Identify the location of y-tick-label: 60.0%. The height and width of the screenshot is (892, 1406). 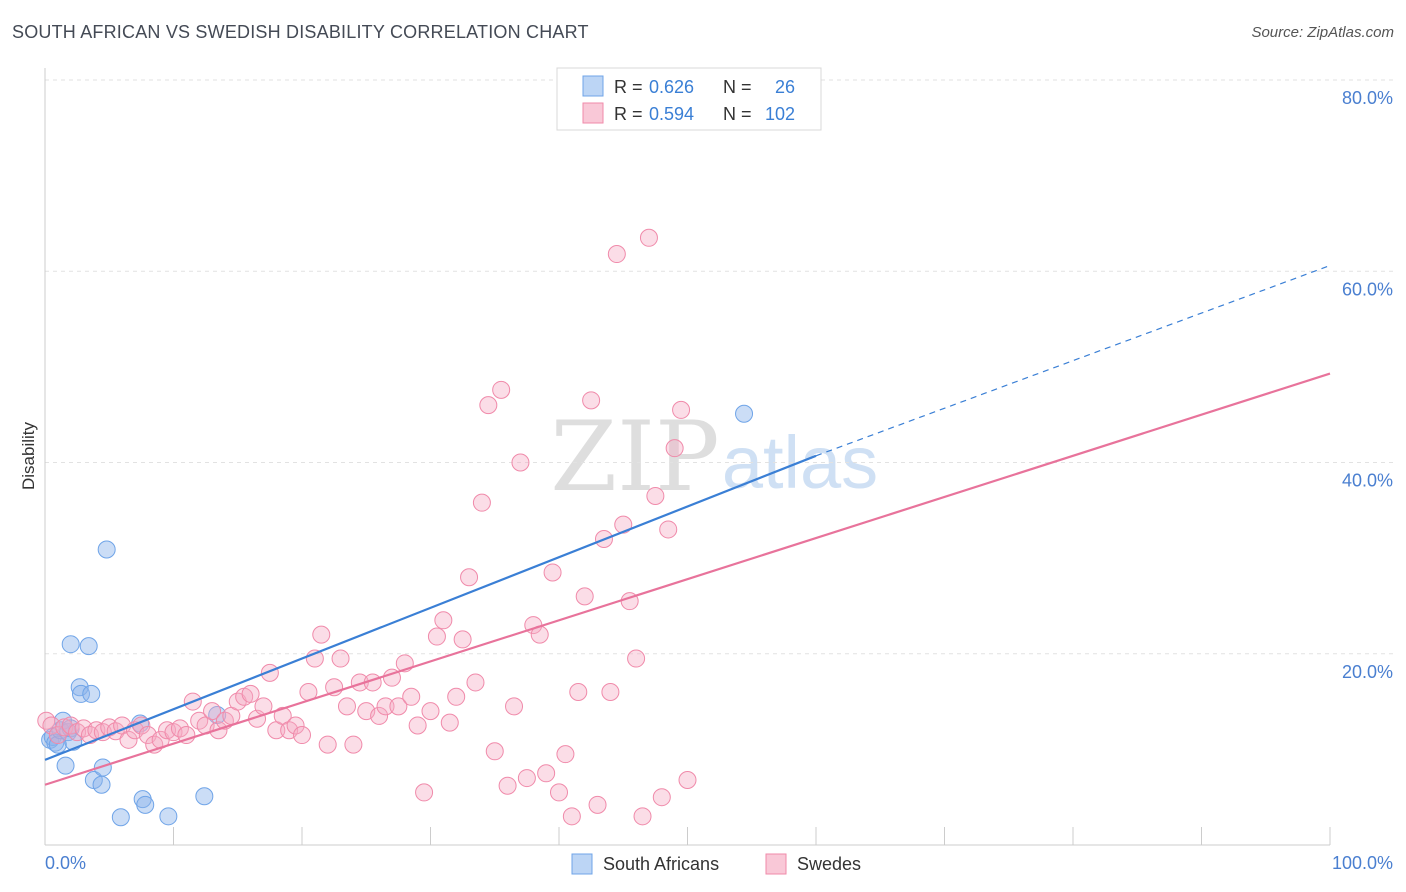
(1367, 289).